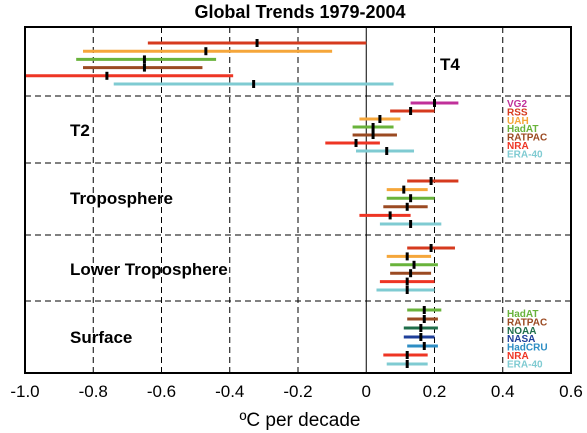 The image size is (587, 433). I want to click on x-tick-label: -0.2, so click(297, 391).